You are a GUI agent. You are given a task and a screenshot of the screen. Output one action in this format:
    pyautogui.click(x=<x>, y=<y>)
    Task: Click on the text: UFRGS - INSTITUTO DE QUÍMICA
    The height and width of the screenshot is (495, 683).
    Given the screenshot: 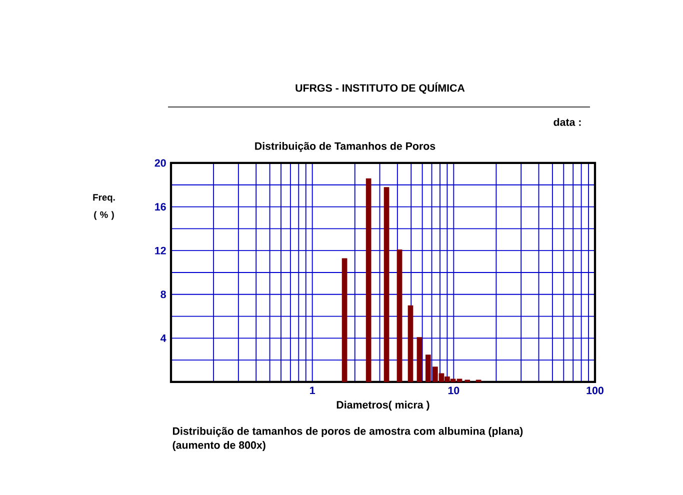 What is the action you would take?
    pyautogui.click(x=380, y=88)
    